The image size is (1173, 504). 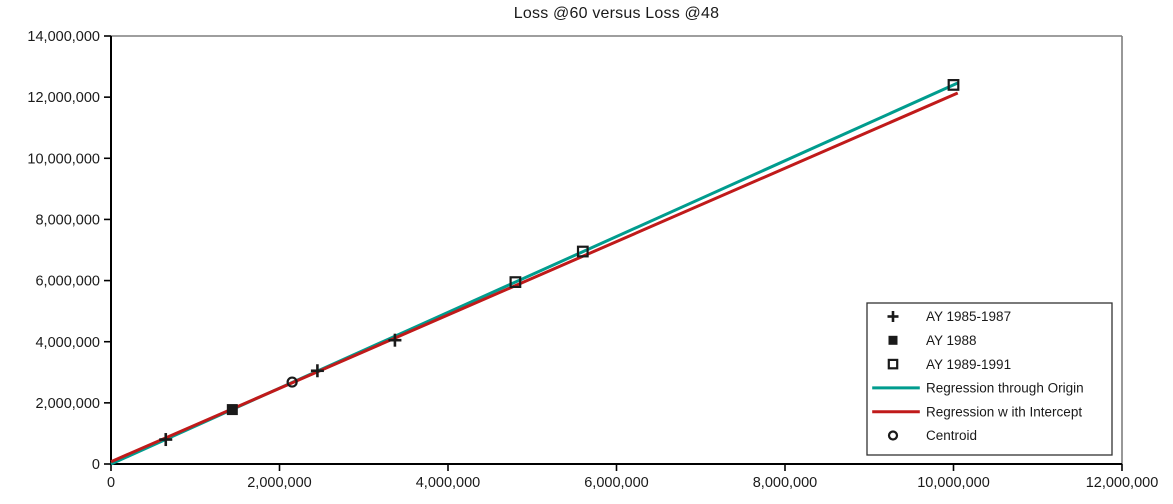 I want to click on legend-entry-regression-through-origin: Regression through Origin, so click(x=978, y=388).